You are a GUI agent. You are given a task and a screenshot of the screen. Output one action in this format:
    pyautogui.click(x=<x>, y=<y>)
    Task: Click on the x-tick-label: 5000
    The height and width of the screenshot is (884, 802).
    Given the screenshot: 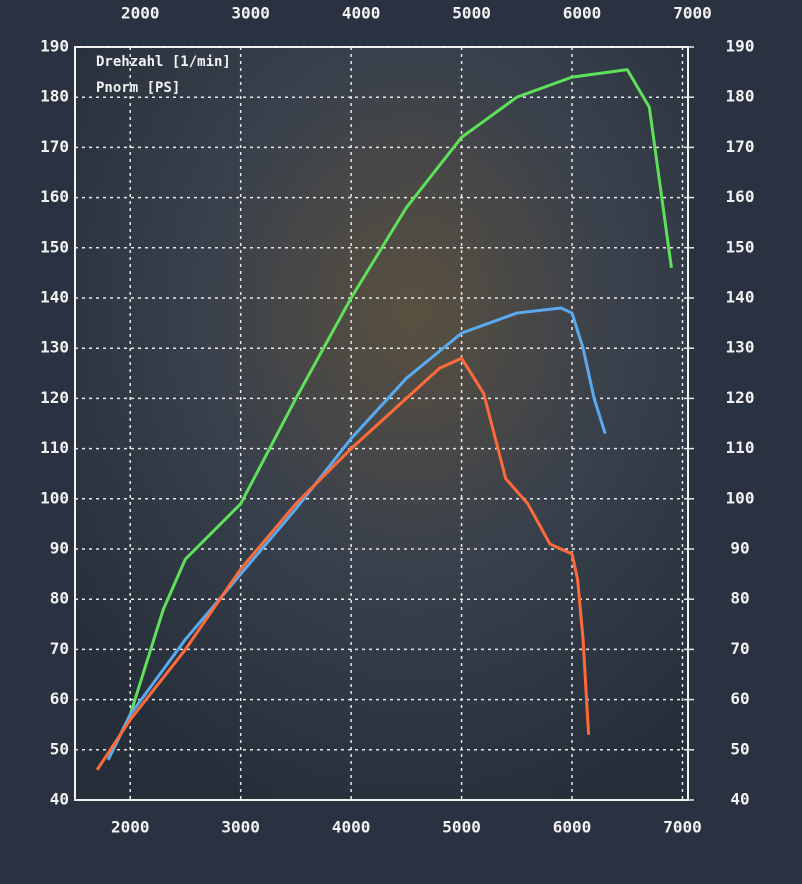 What is the action you would take?
    pyautogui.click(x=461, y=827)
    